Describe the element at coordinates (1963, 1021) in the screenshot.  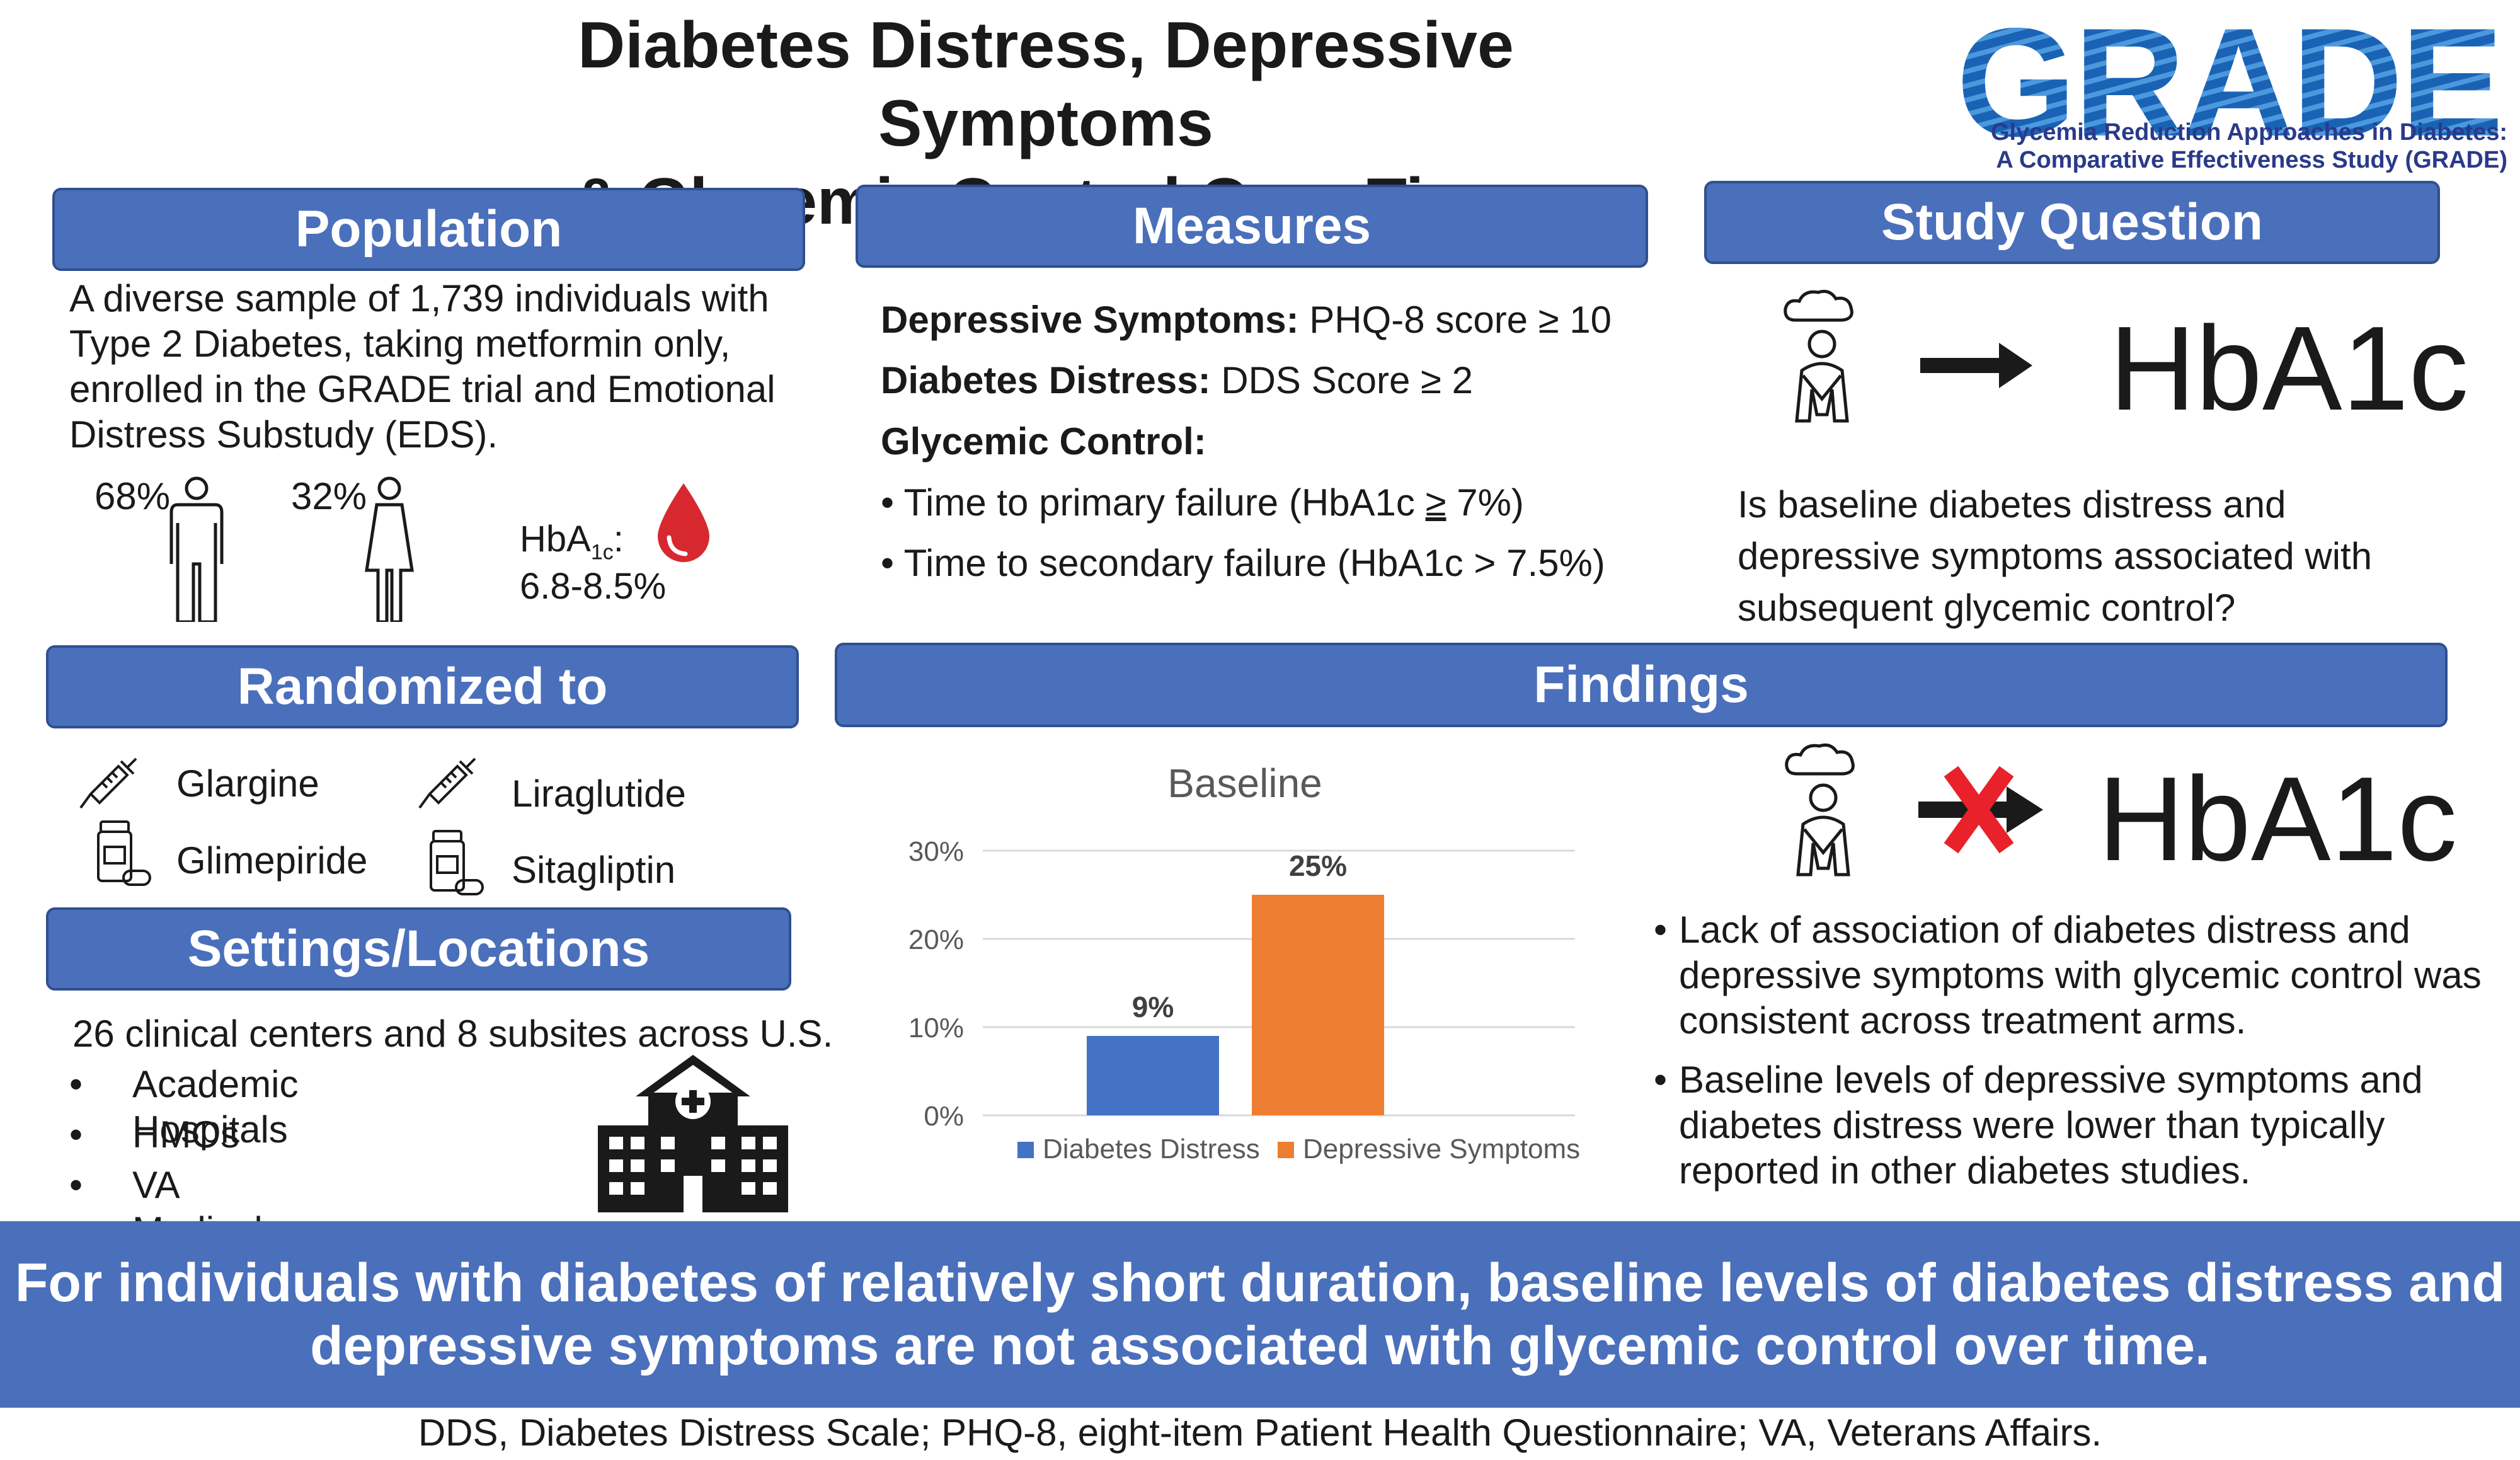
I see `finding-1-line-3: consistent across treatment arms.` at that location.